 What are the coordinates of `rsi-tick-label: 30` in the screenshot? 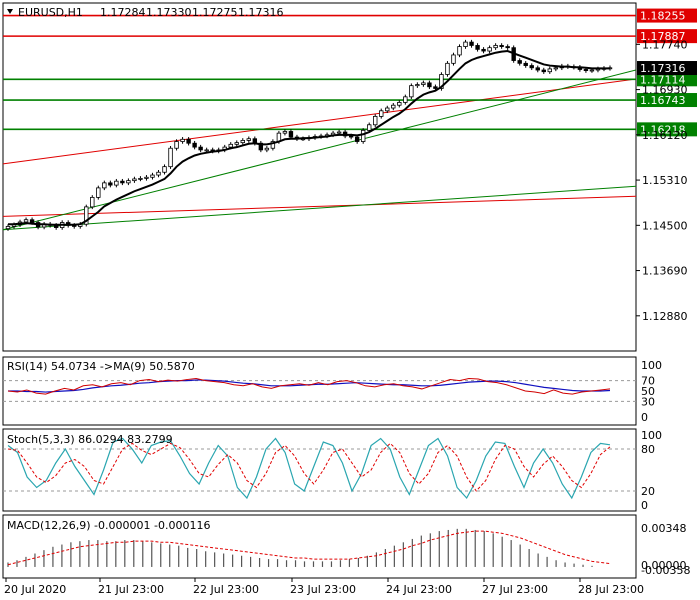 It's located at (648, 401).